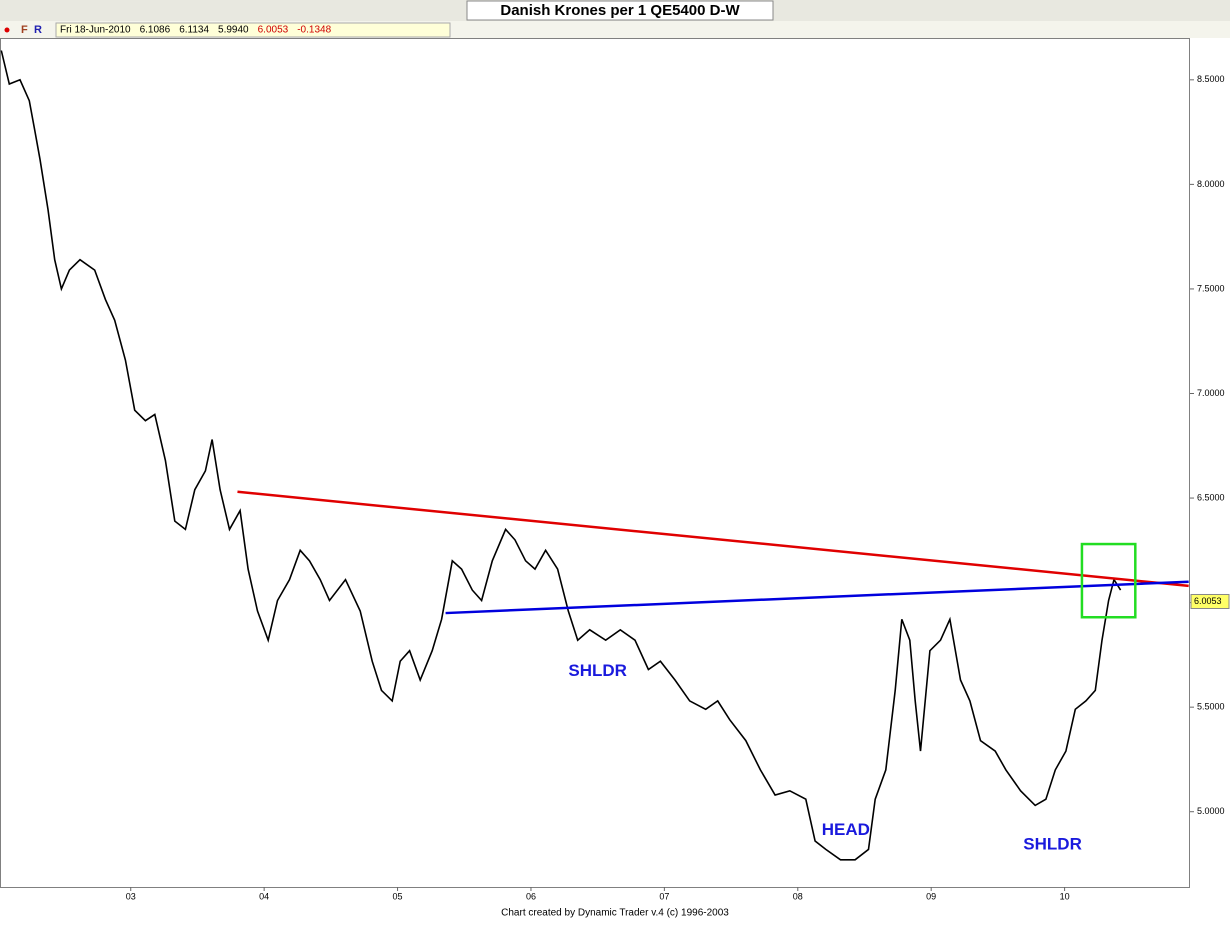 Image resolution: width=1230 pixels, height=927 pixels. What do you see at coordinates (1211, 79) in the screenshot?
I see `y-tick-label: 8.5000` at bounding box center [1211, 79].